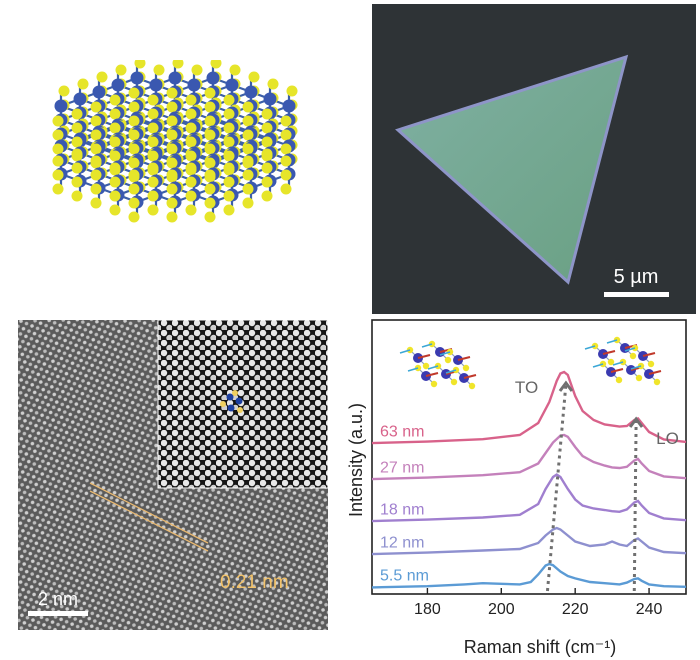 The image size is (700, 660). Describe the element at coordinates (540, 647) in the screenshot. I see `raman-x-axis-label: Raman shift (cm⁻¹)` at that location.